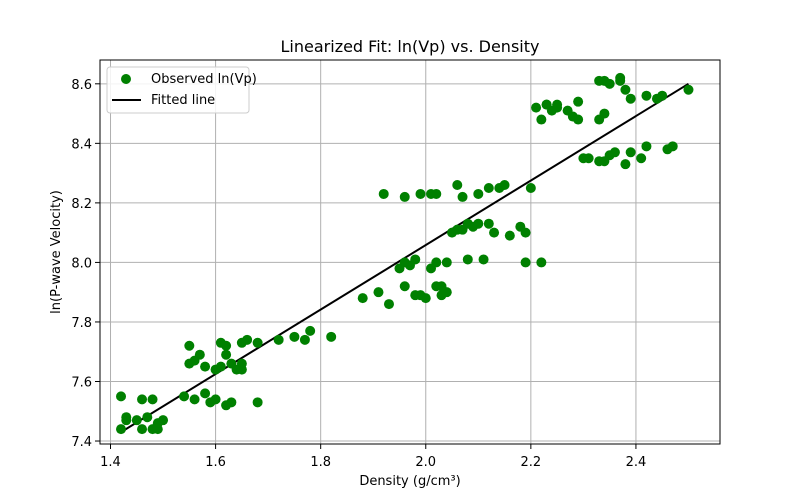 The image size is (800, 500). Describe the element at coordinates (56, 252) in the screenshot. I see `y-axis-label: ln(P-wave Velocity)` at that location.